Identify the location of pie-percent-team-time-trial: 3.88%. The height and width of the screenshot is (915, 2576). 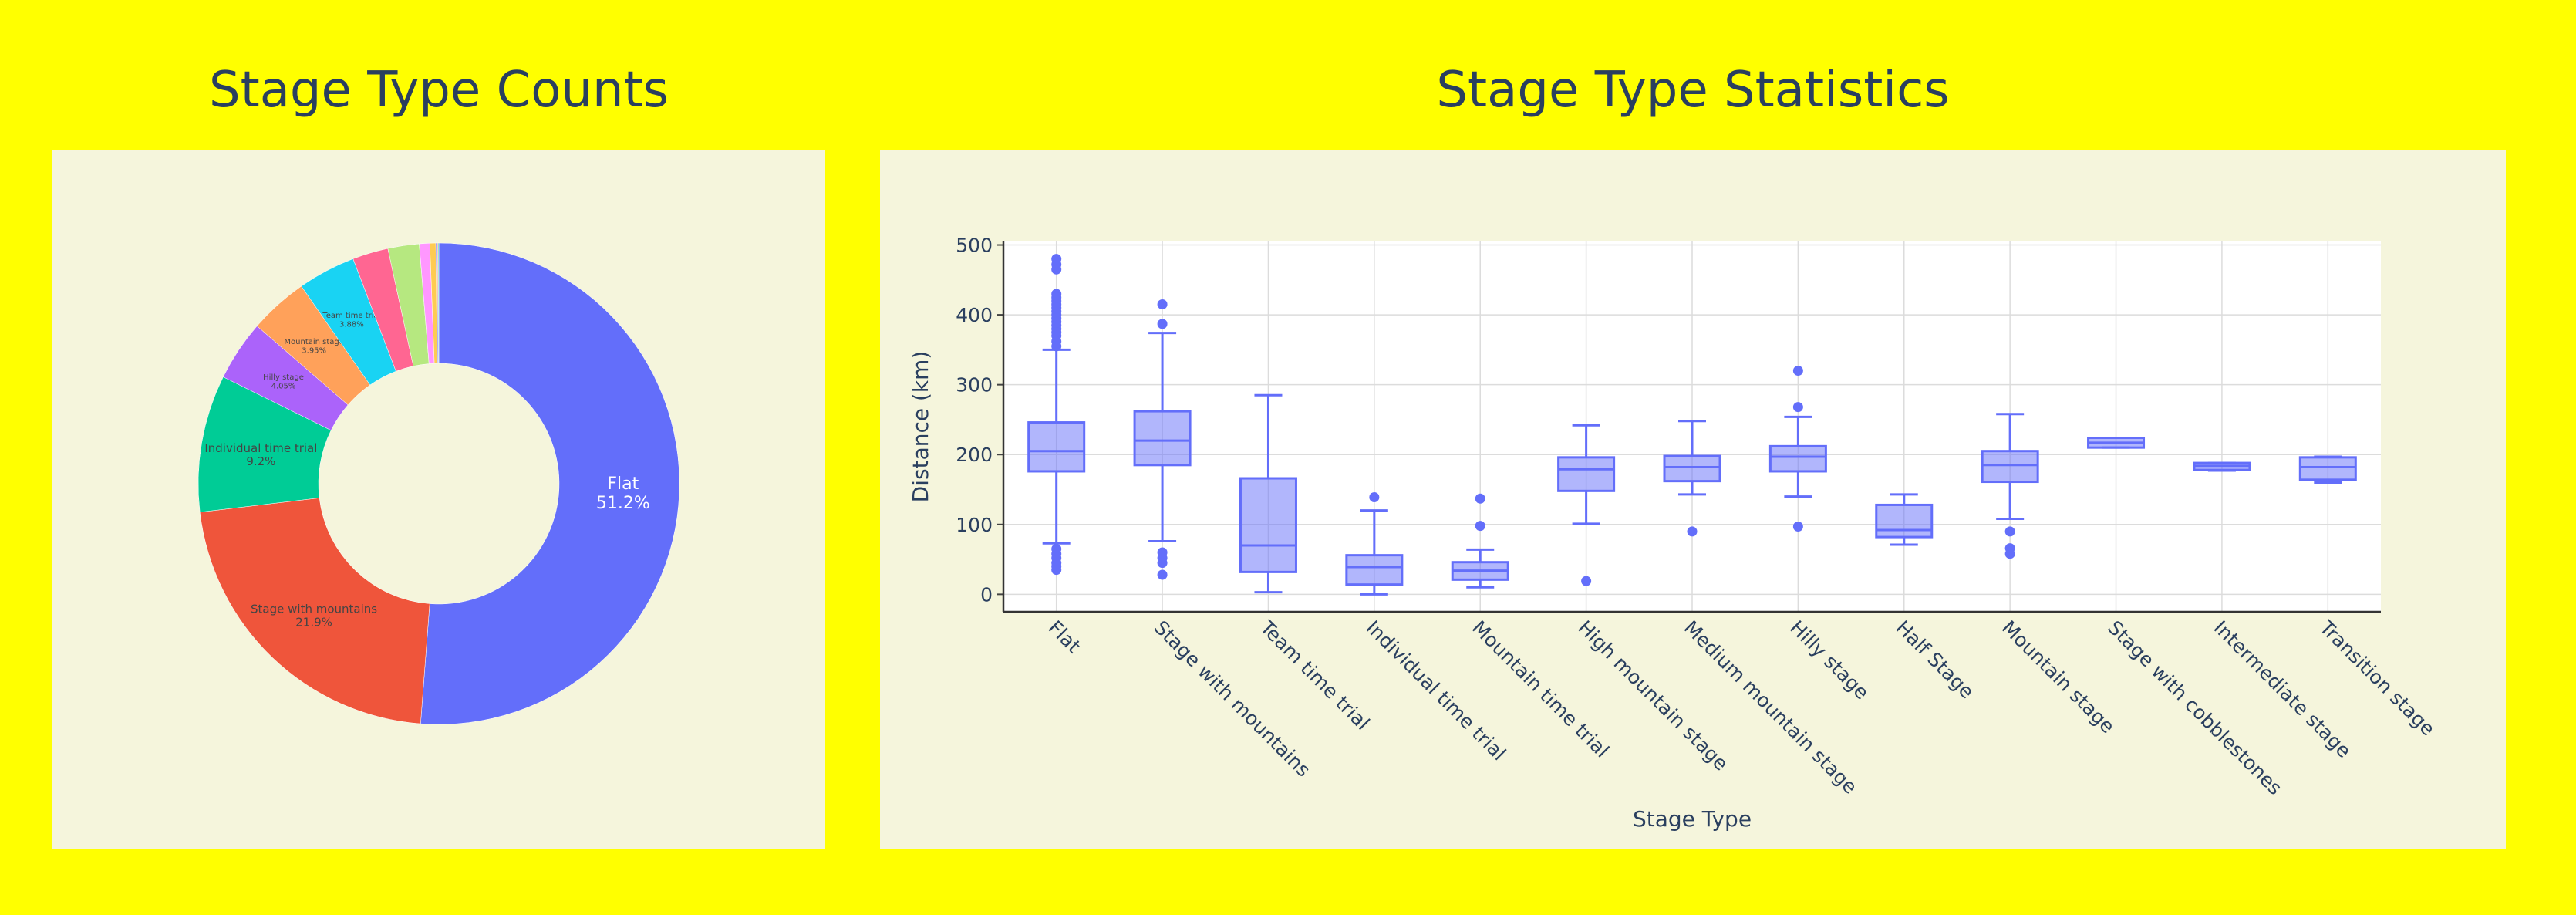
(351, 325).